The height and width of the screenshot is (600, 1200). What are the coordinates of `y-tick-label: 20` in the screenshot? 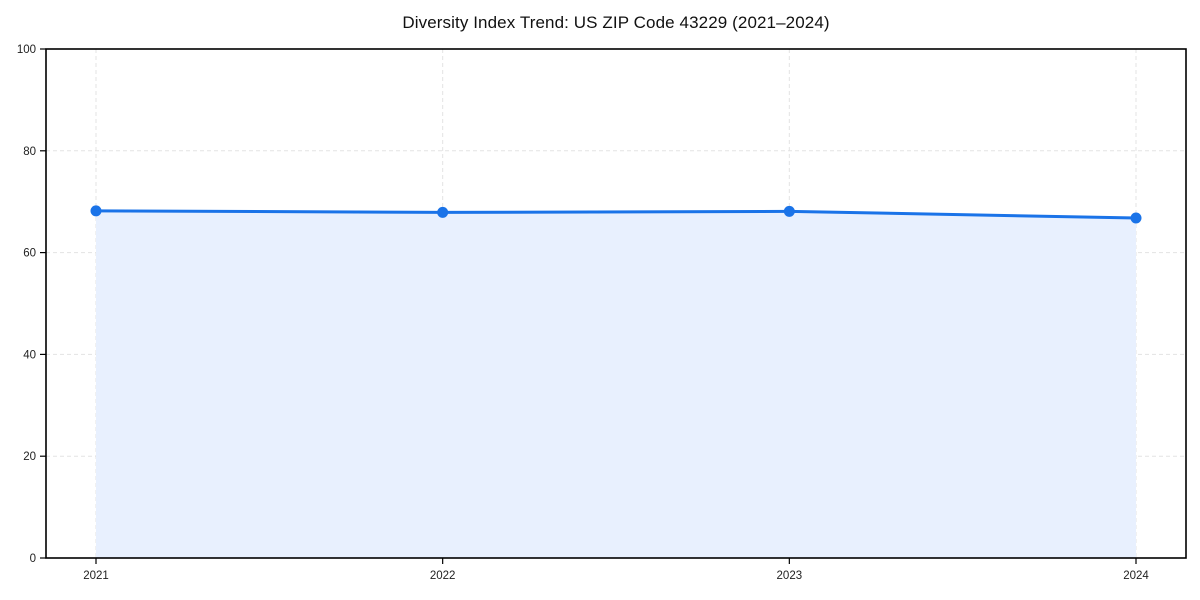 It's located at (29, 457).